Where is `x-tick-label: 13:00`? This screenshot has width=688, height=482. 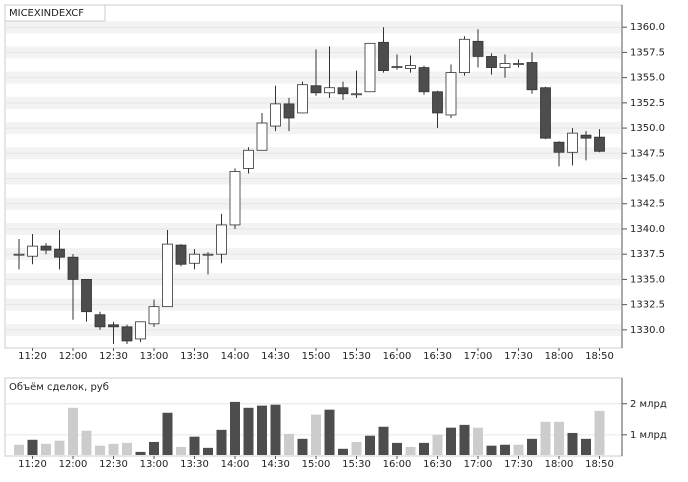
x-tick-label: 13:00 is located at coordinates (154, 356).